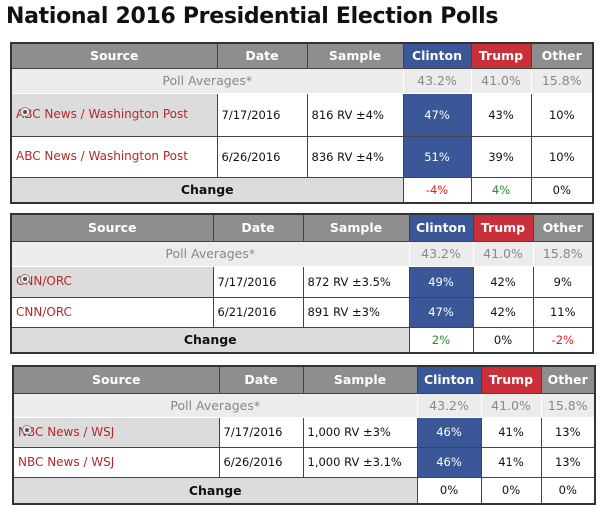 This screenshot has height=514, width=600. I want to click on poll-sample: 891 RV ±3%, so click(356, 312).